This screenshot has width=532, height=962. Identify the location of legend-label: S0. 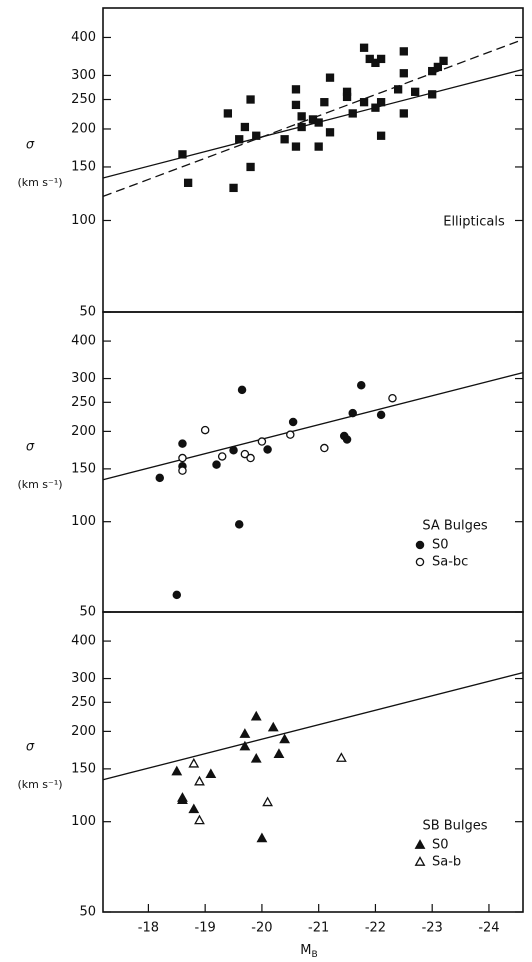
(440, 545).